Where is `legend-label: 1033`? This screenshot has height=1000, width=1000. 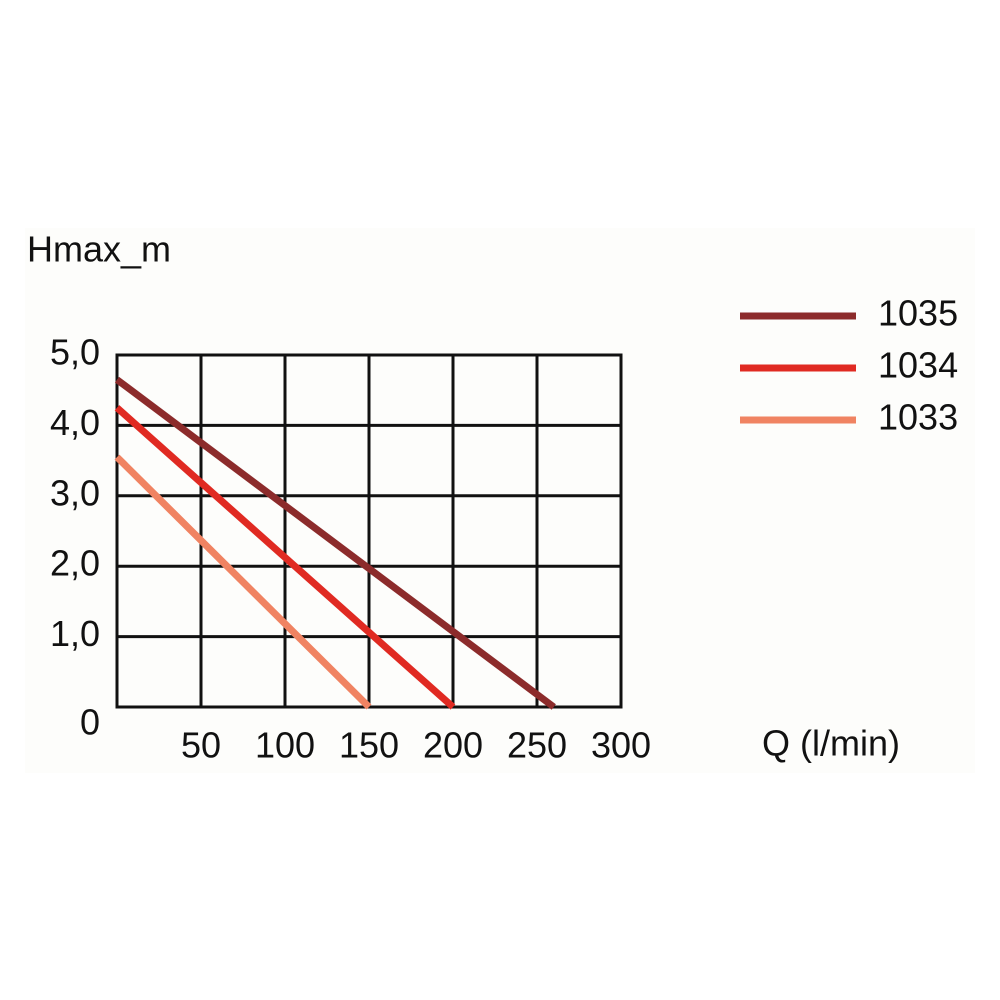
legend-label: 1033 is located at coordinates (918, 417).